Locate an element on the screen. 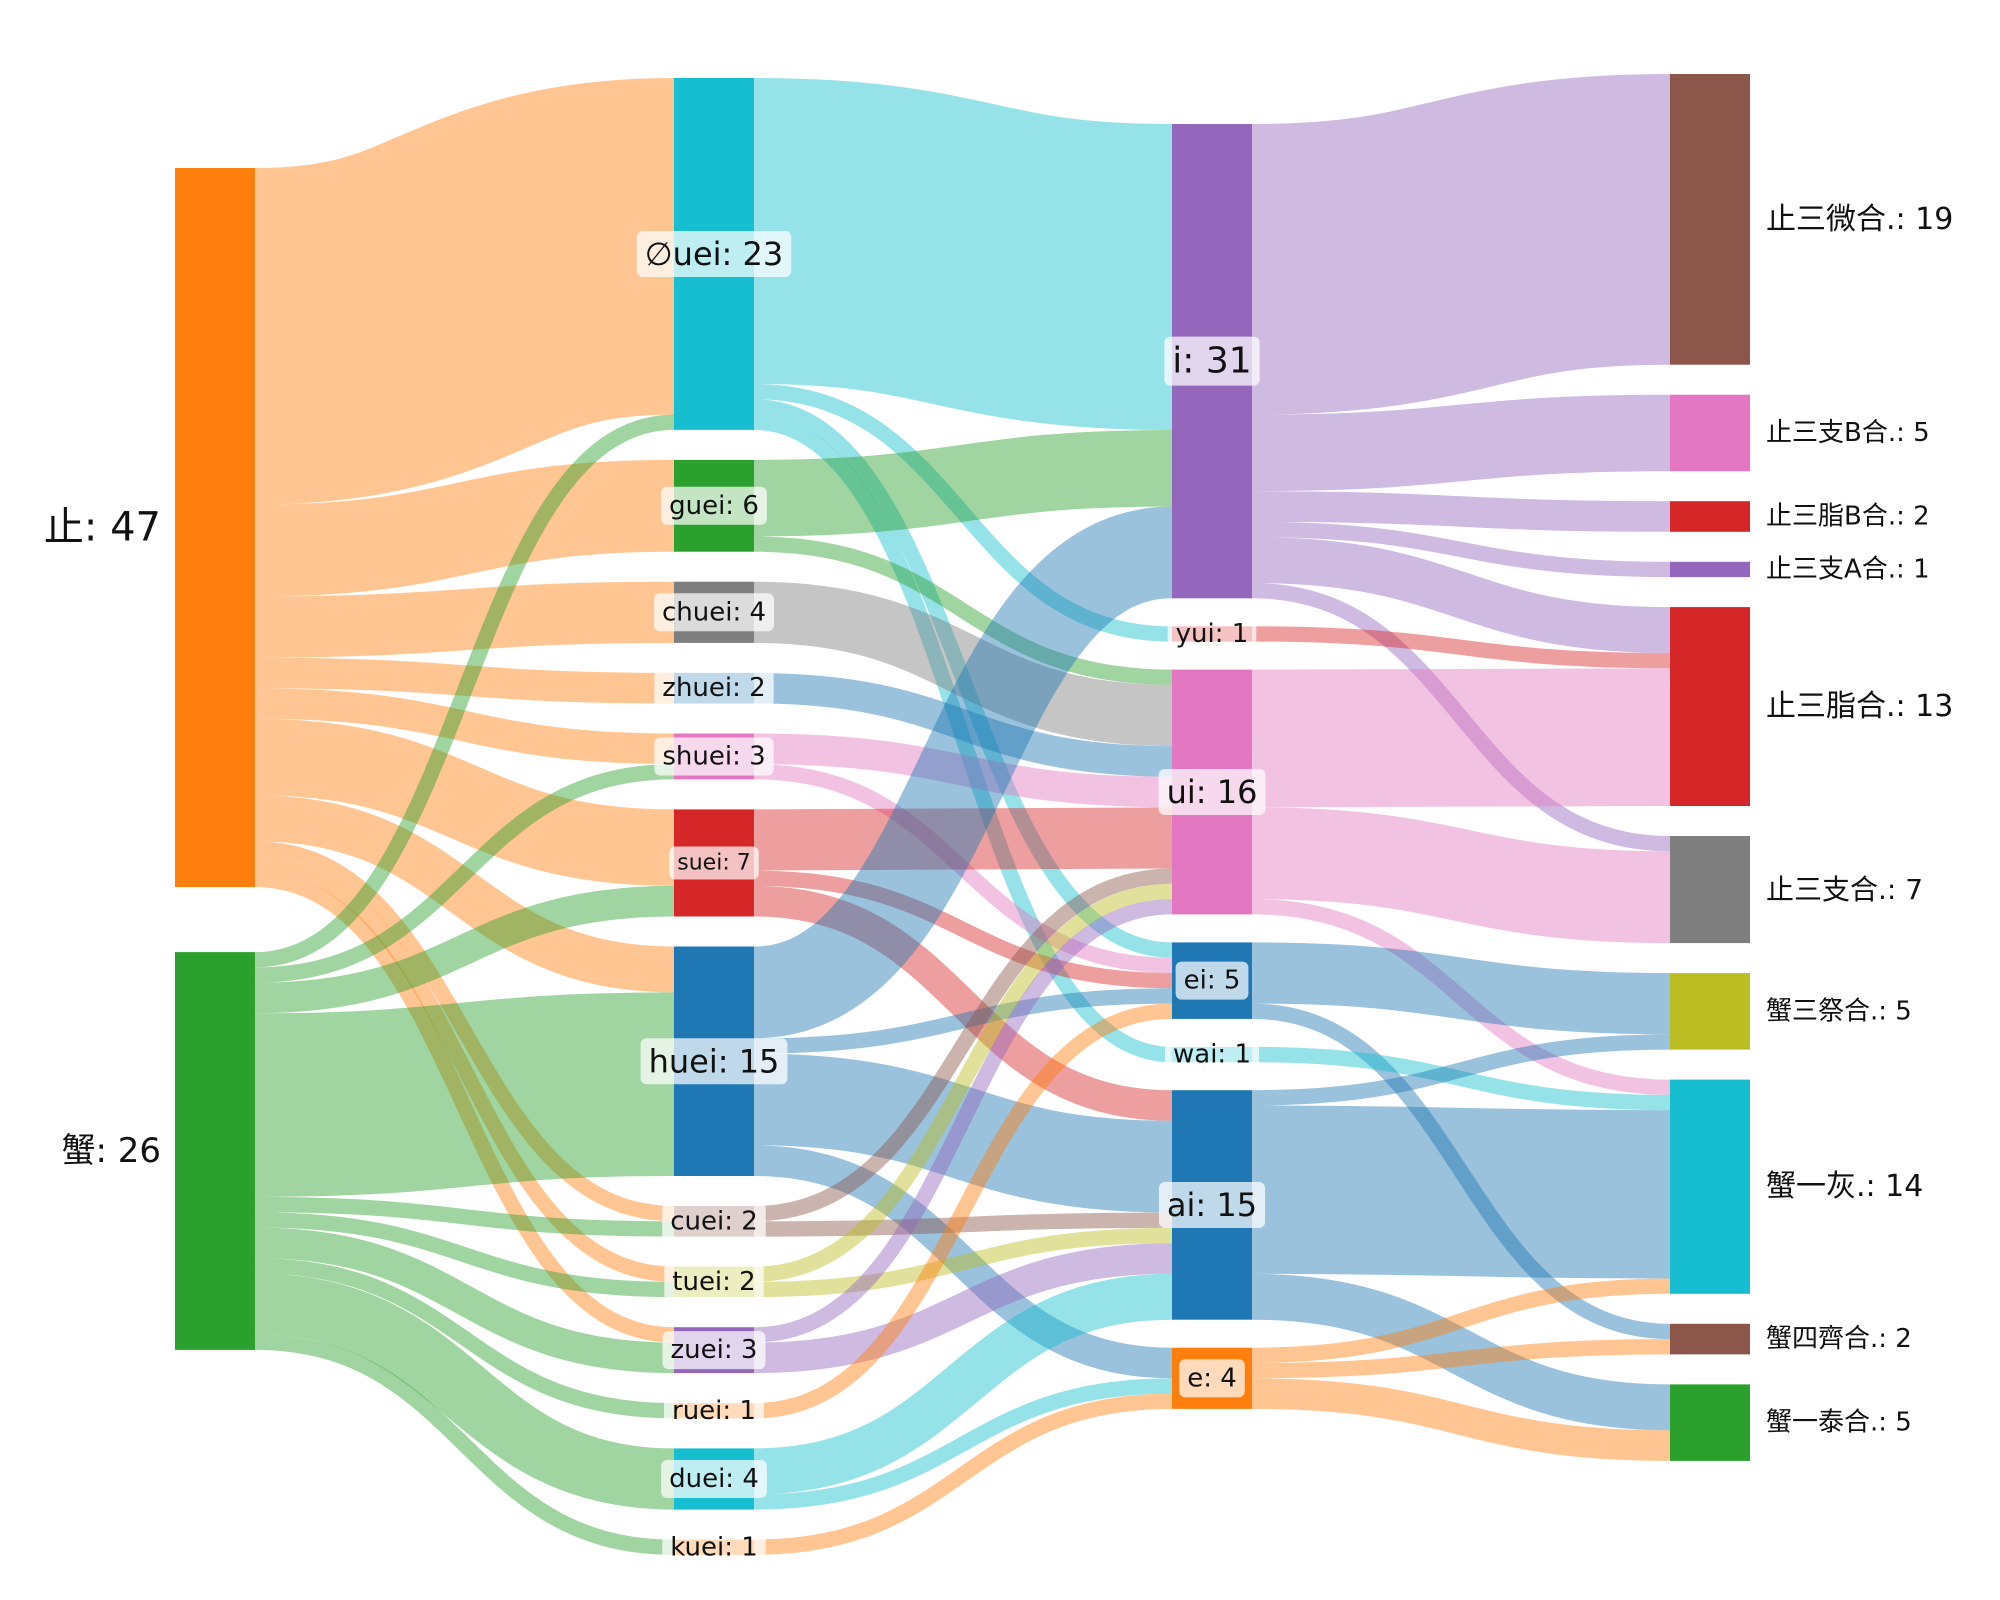  link-xie-to-0uei is located at coordinates (464, 691).